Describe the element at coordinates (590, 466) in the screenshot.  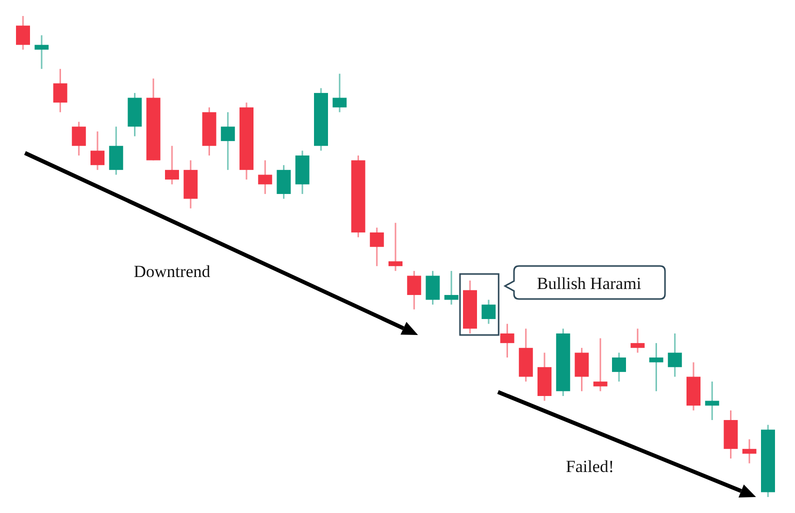
I see `annotation: Failed!` at that location.